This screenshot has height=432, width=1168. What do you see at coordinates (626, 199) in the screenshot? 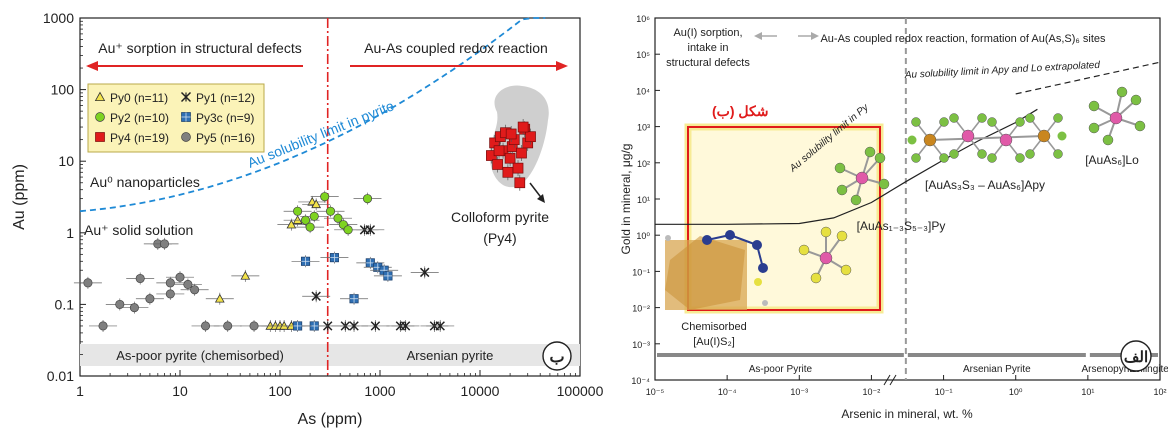
I see `y-axis-title-a: Gold in mineral, μg/g` at bounding box center [626, 199].